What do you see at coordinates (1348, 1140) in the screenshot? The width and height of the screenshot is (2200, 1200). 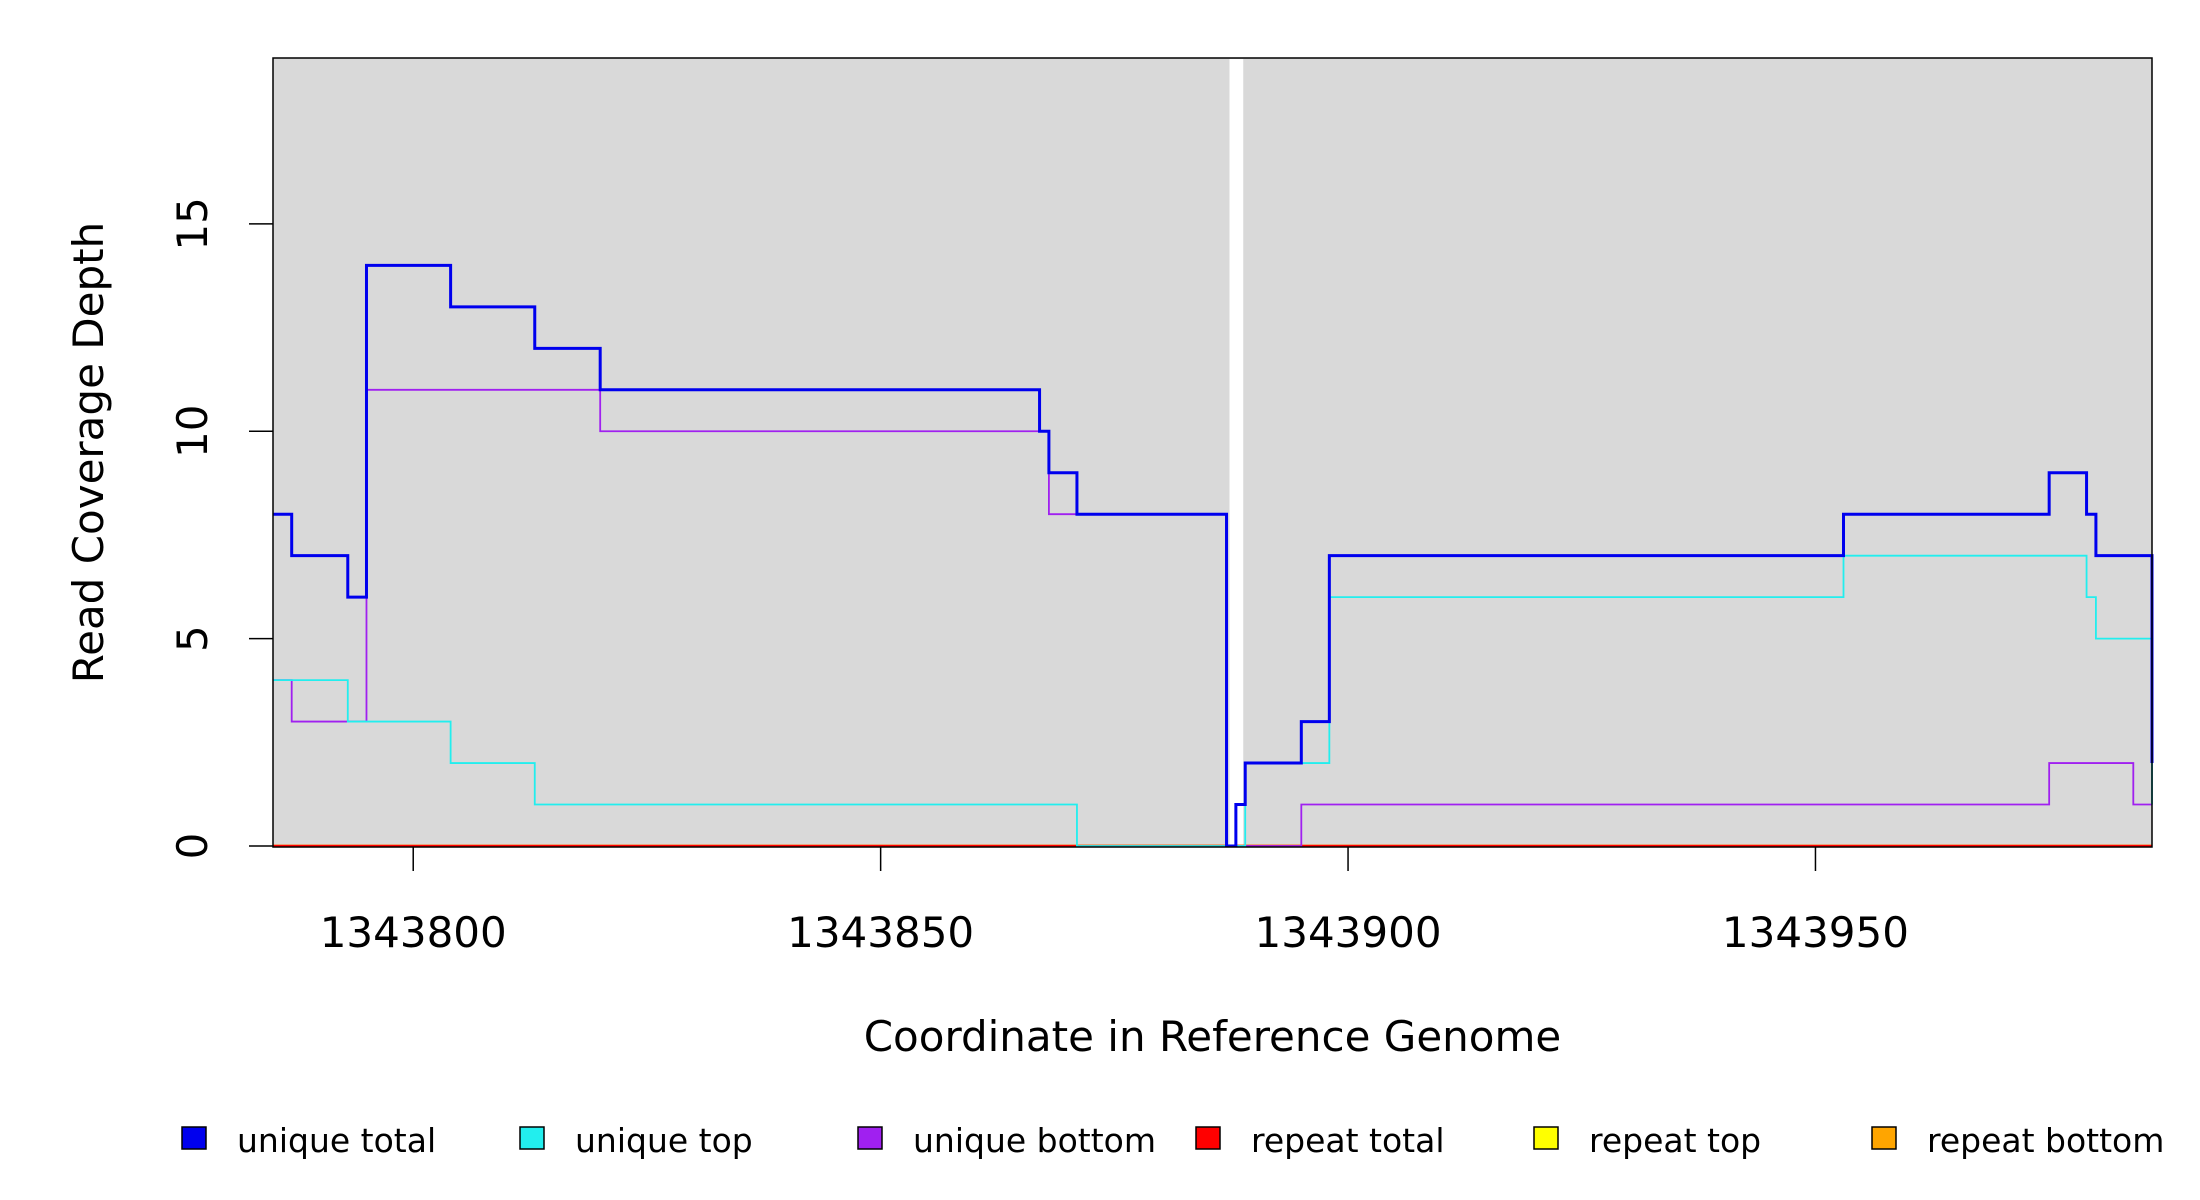 I see `legend-label: repeat total` at bounding box center [1348, 1140].